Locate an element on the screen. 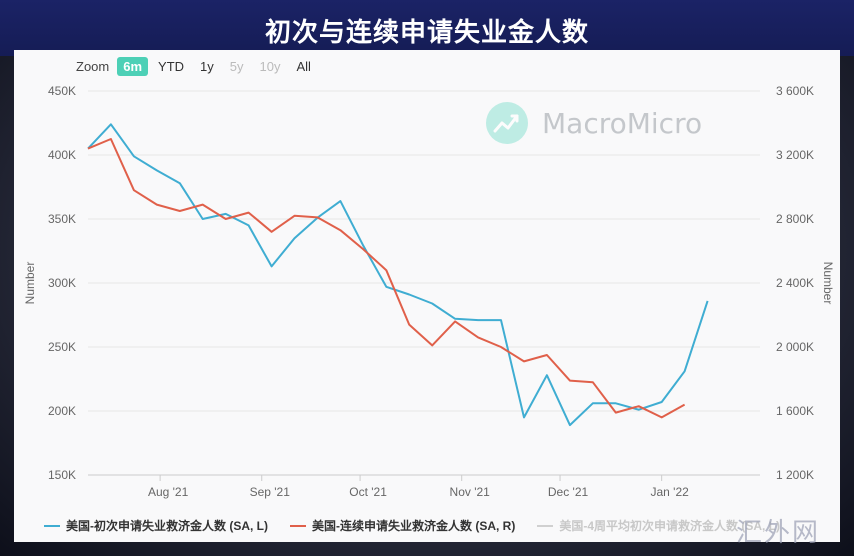 The width and height of the screenshot is (854, 556). zoom-bar: Zoom 6m YTD 1y 5y 10y All is located at coordinates (198, 66).